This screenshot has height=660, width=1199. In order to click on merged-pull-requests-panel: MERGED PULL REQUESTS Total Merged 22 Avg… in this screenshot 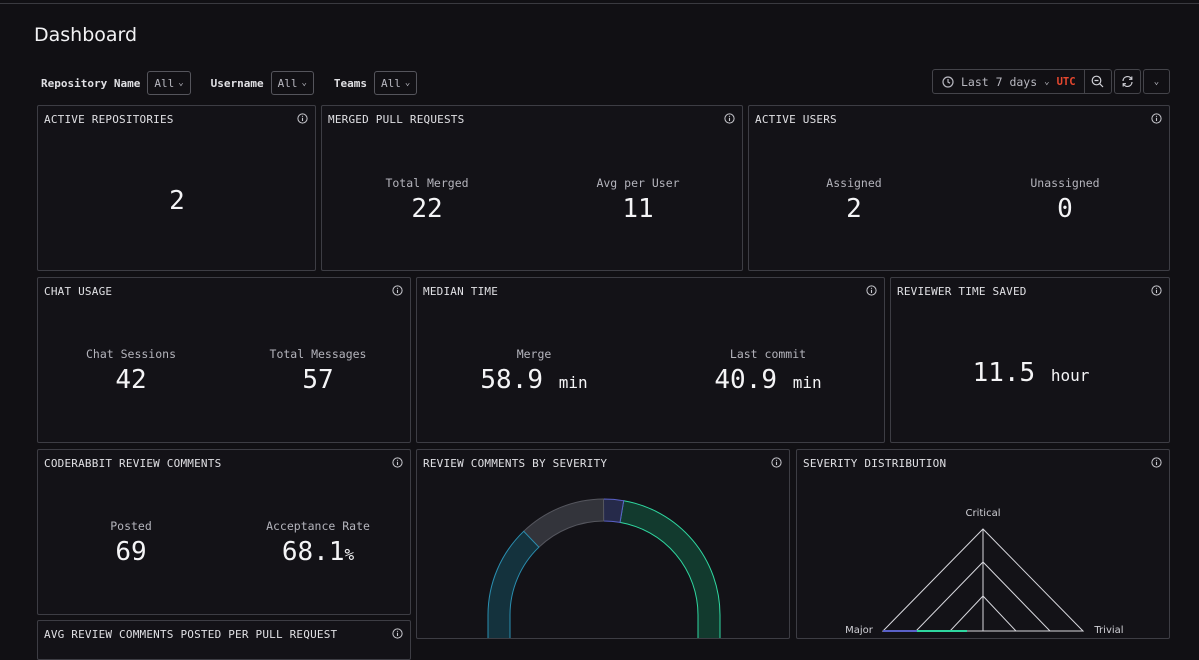, I will do `click(532, 188)`.